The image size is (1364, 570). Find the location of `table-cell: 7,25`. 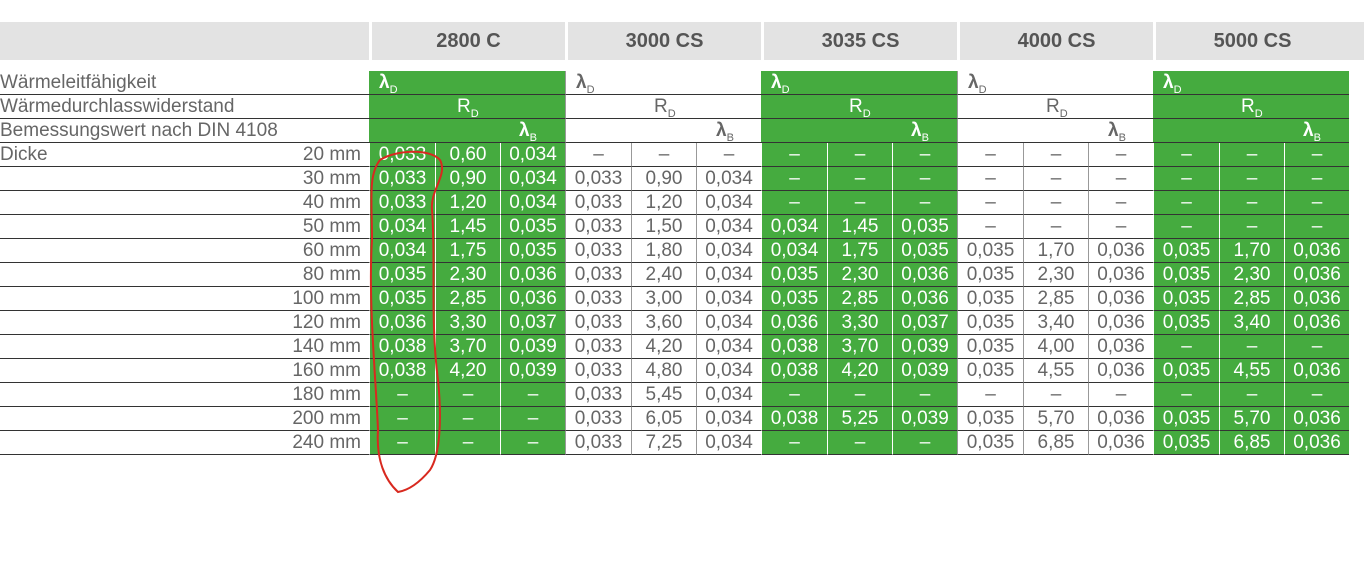

table-cell: 7,25 is located at coordinates (663, 443).